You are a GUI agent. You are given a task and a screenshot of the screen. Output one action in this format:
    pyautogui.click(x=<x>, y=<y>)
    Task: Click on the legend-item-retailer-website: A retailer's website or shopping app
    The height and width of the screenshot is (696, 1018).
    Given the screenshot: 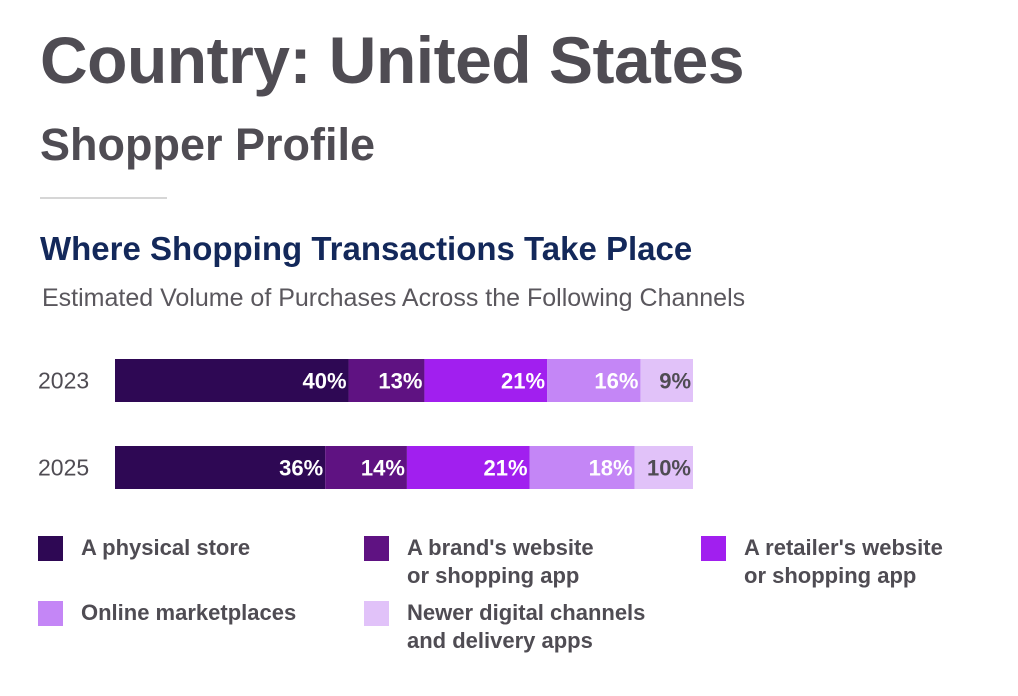 What is the action you would take?
    pyautogui.click(x=822, y=562)
    